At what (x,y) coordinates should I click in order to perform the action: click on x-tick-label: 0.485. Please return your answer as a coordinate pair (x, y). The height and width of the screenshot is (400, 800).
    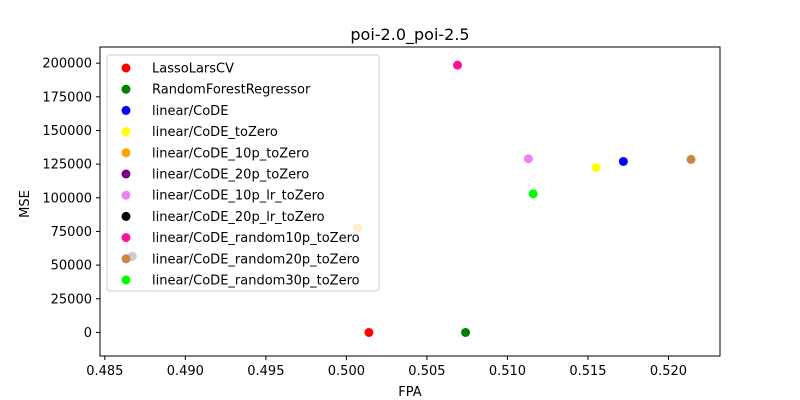
    Looking at the image, I should click on (104, 371).